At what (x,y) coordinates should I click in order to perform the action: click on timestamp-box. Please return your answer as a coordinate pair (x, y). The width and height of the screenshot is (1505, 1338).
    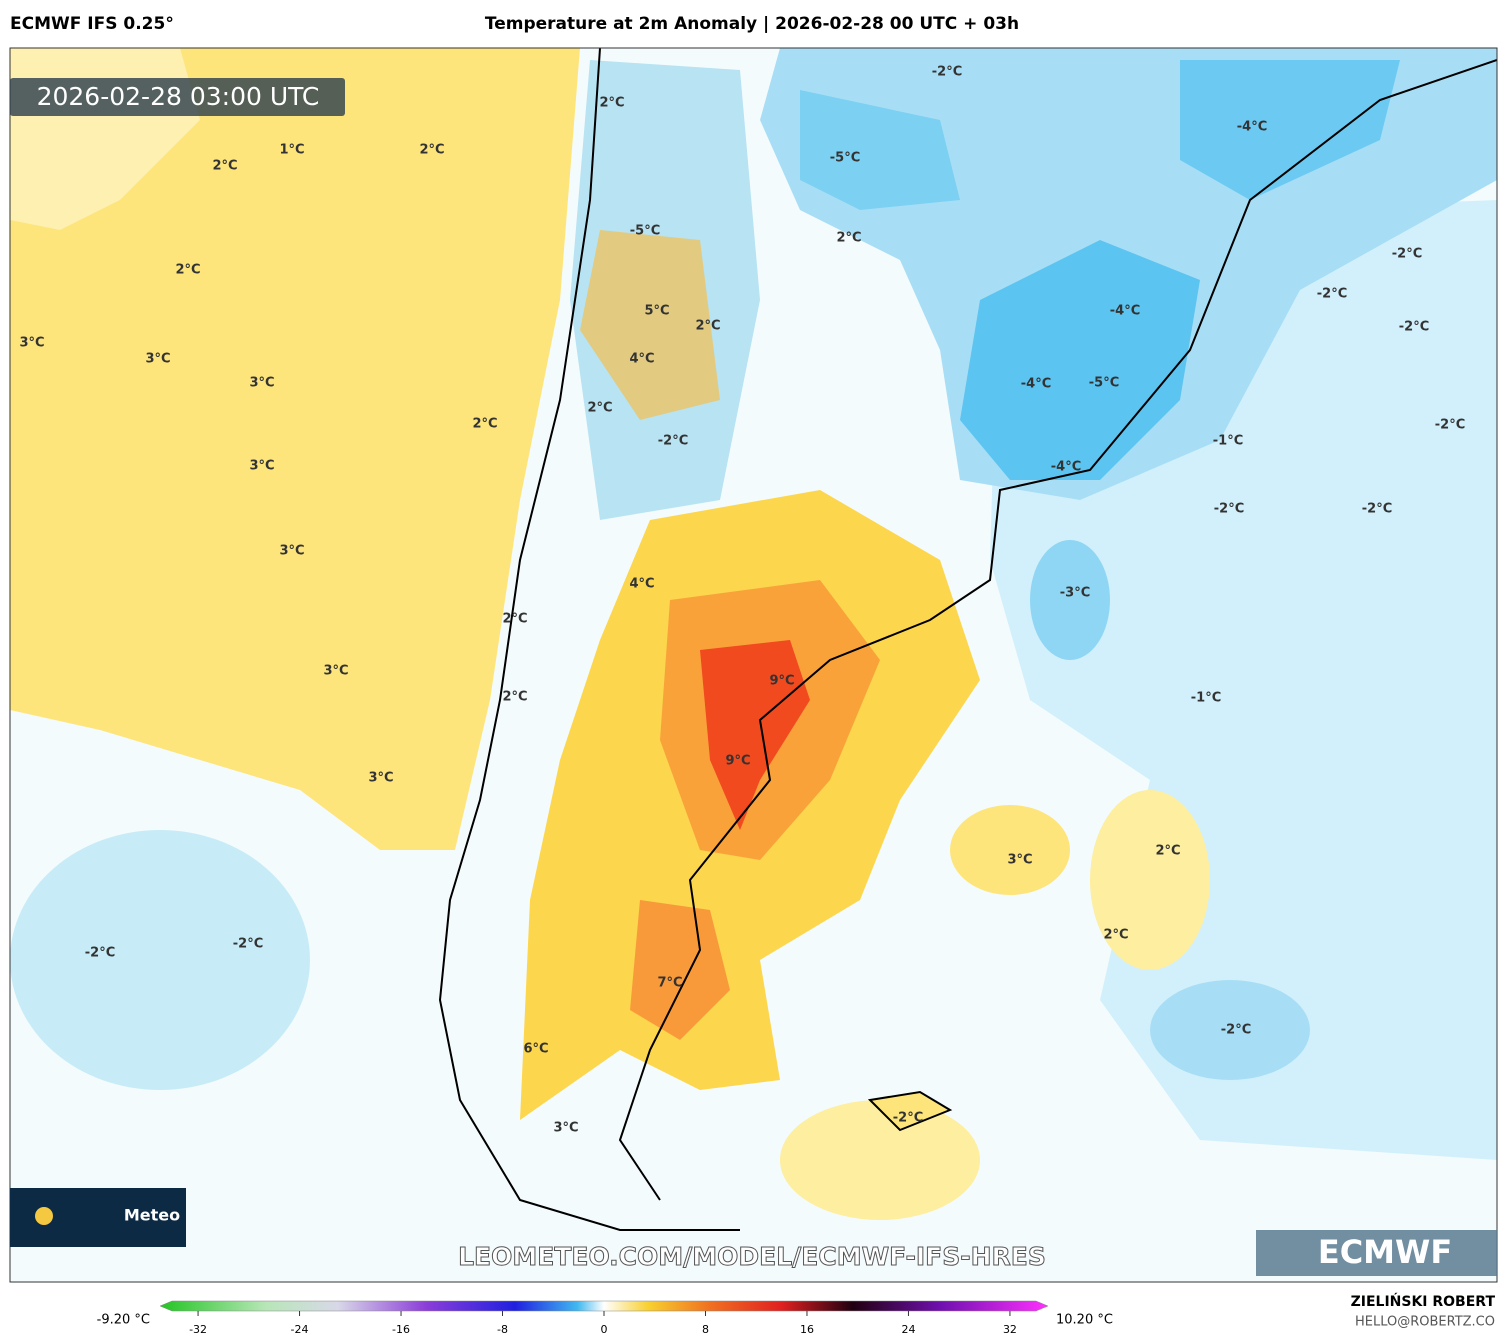
    Looking at the image, I should click on (177, 97).